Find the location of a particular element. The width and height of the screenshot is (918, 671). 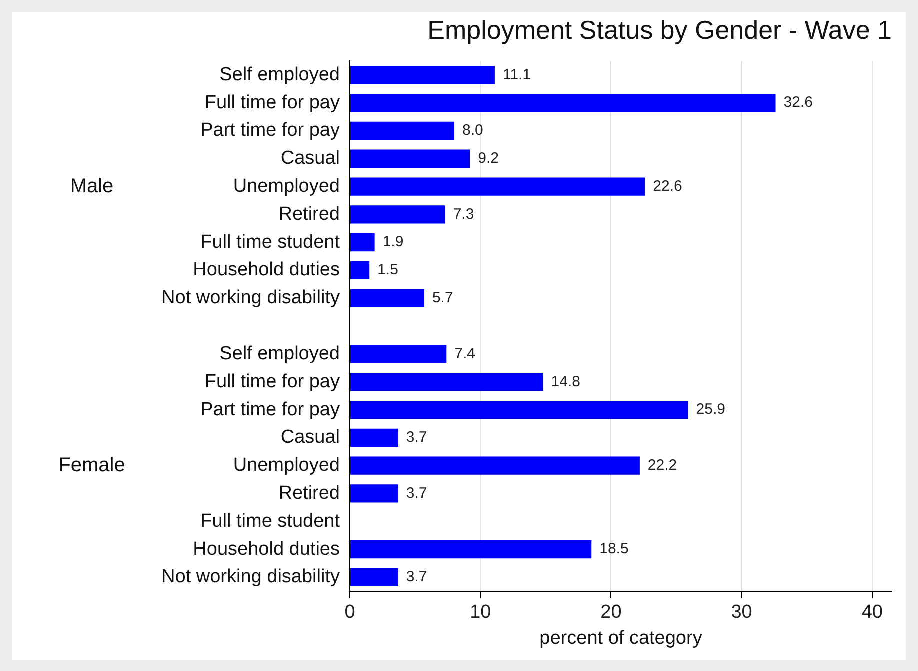

data-label: 11.1 is located at coordinates (517, 75).